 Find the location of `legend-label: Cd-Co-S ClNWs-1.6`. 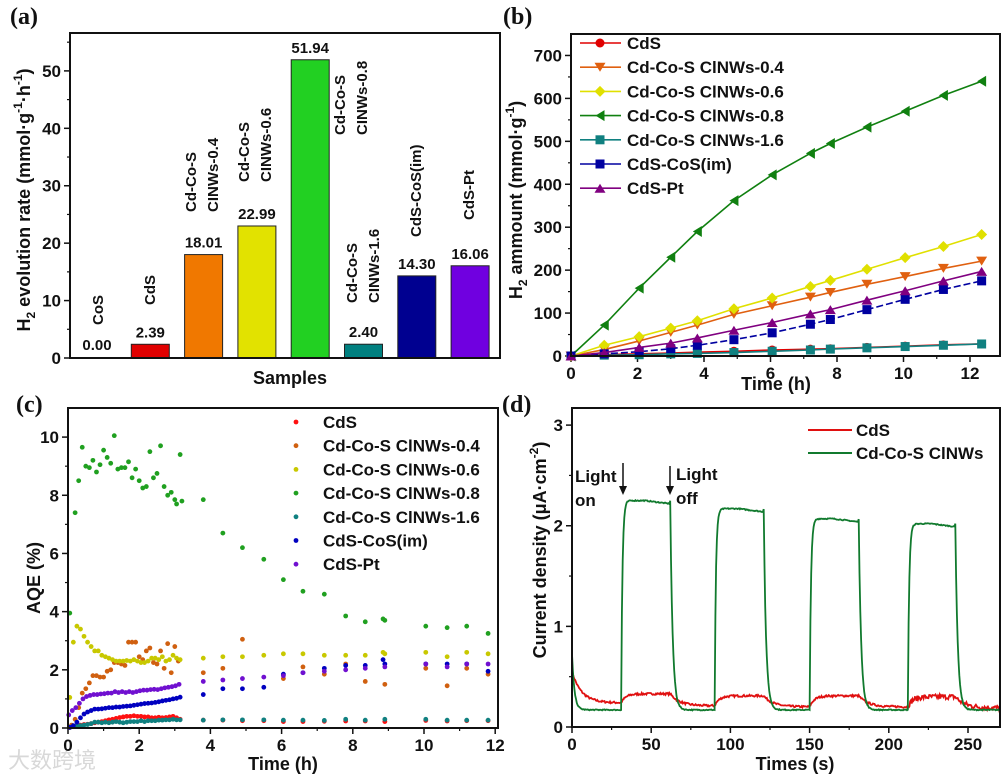

legend-label: Cd-Co-S ClNWs-1.6 is located at coordinates (705, 140).